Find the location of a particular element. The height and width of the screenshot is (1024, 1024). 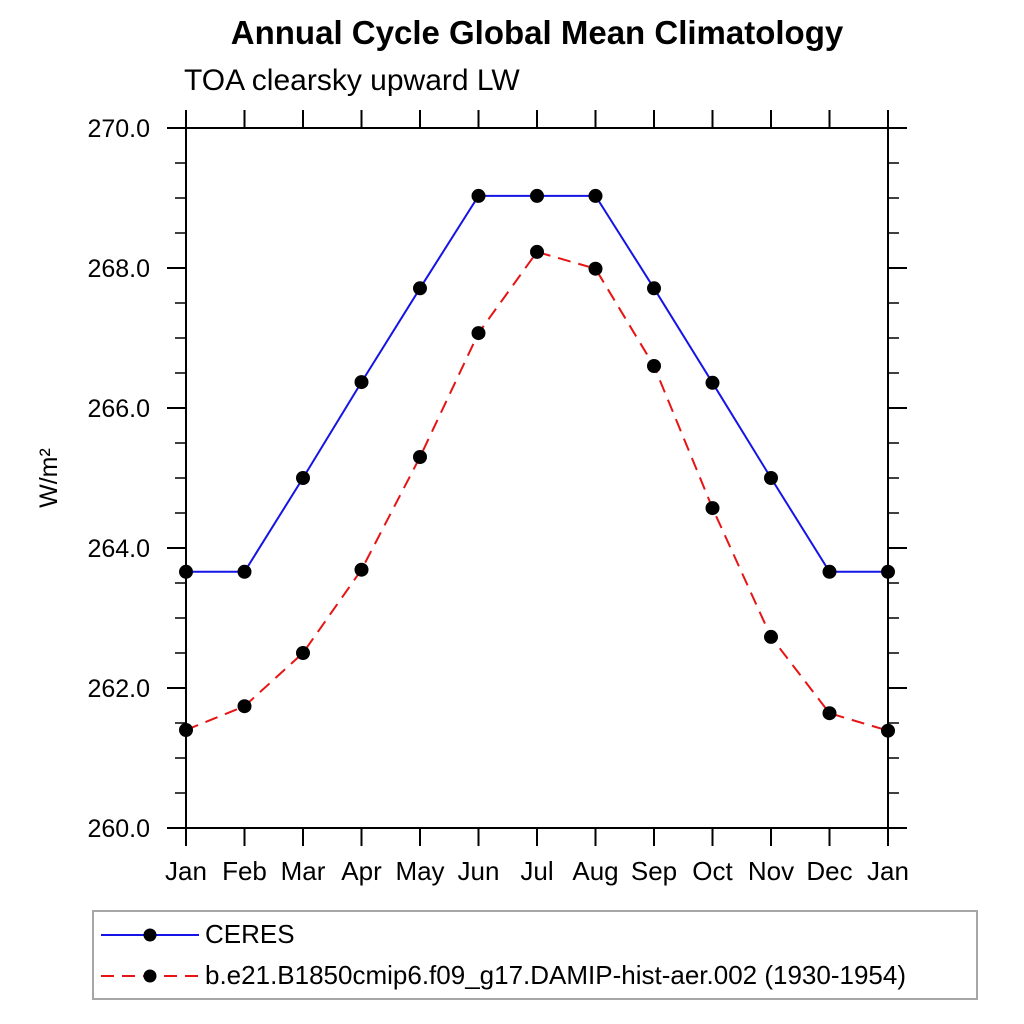

svg-text: Mar is located at coordinates (303, 871).